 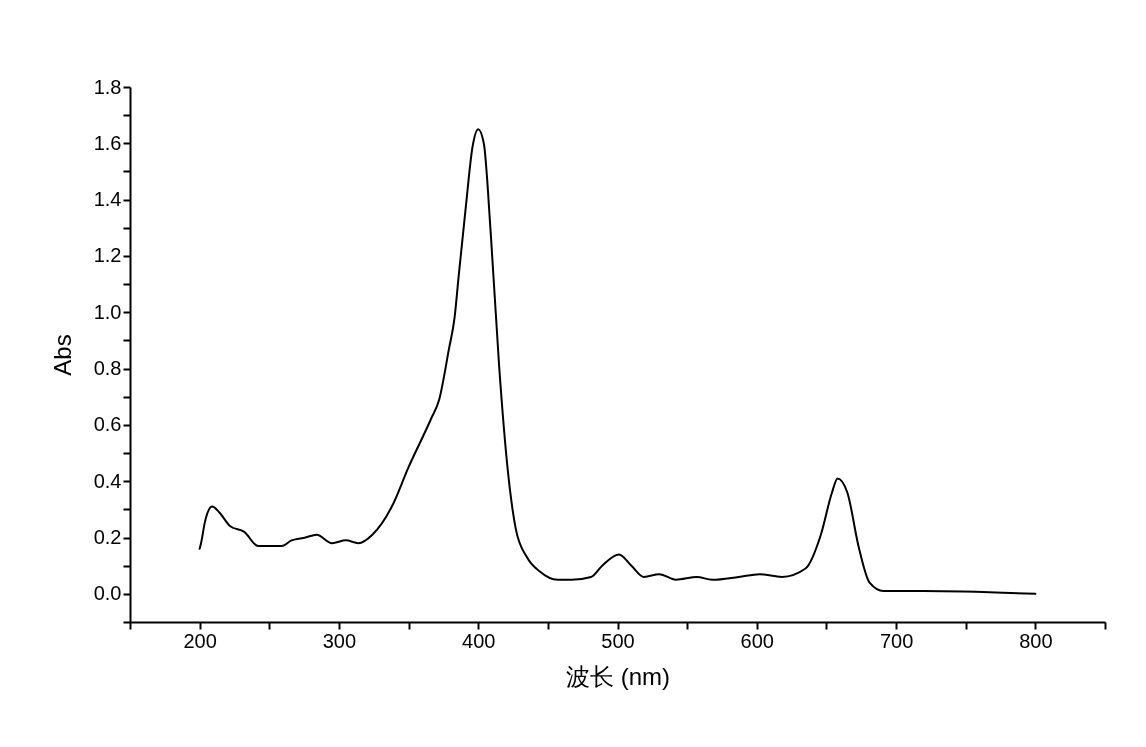 What do you see at coordinates (107, 199) in the screenshot?
I see `y-tick-label: 1.4` at bounding box center [107, 199].